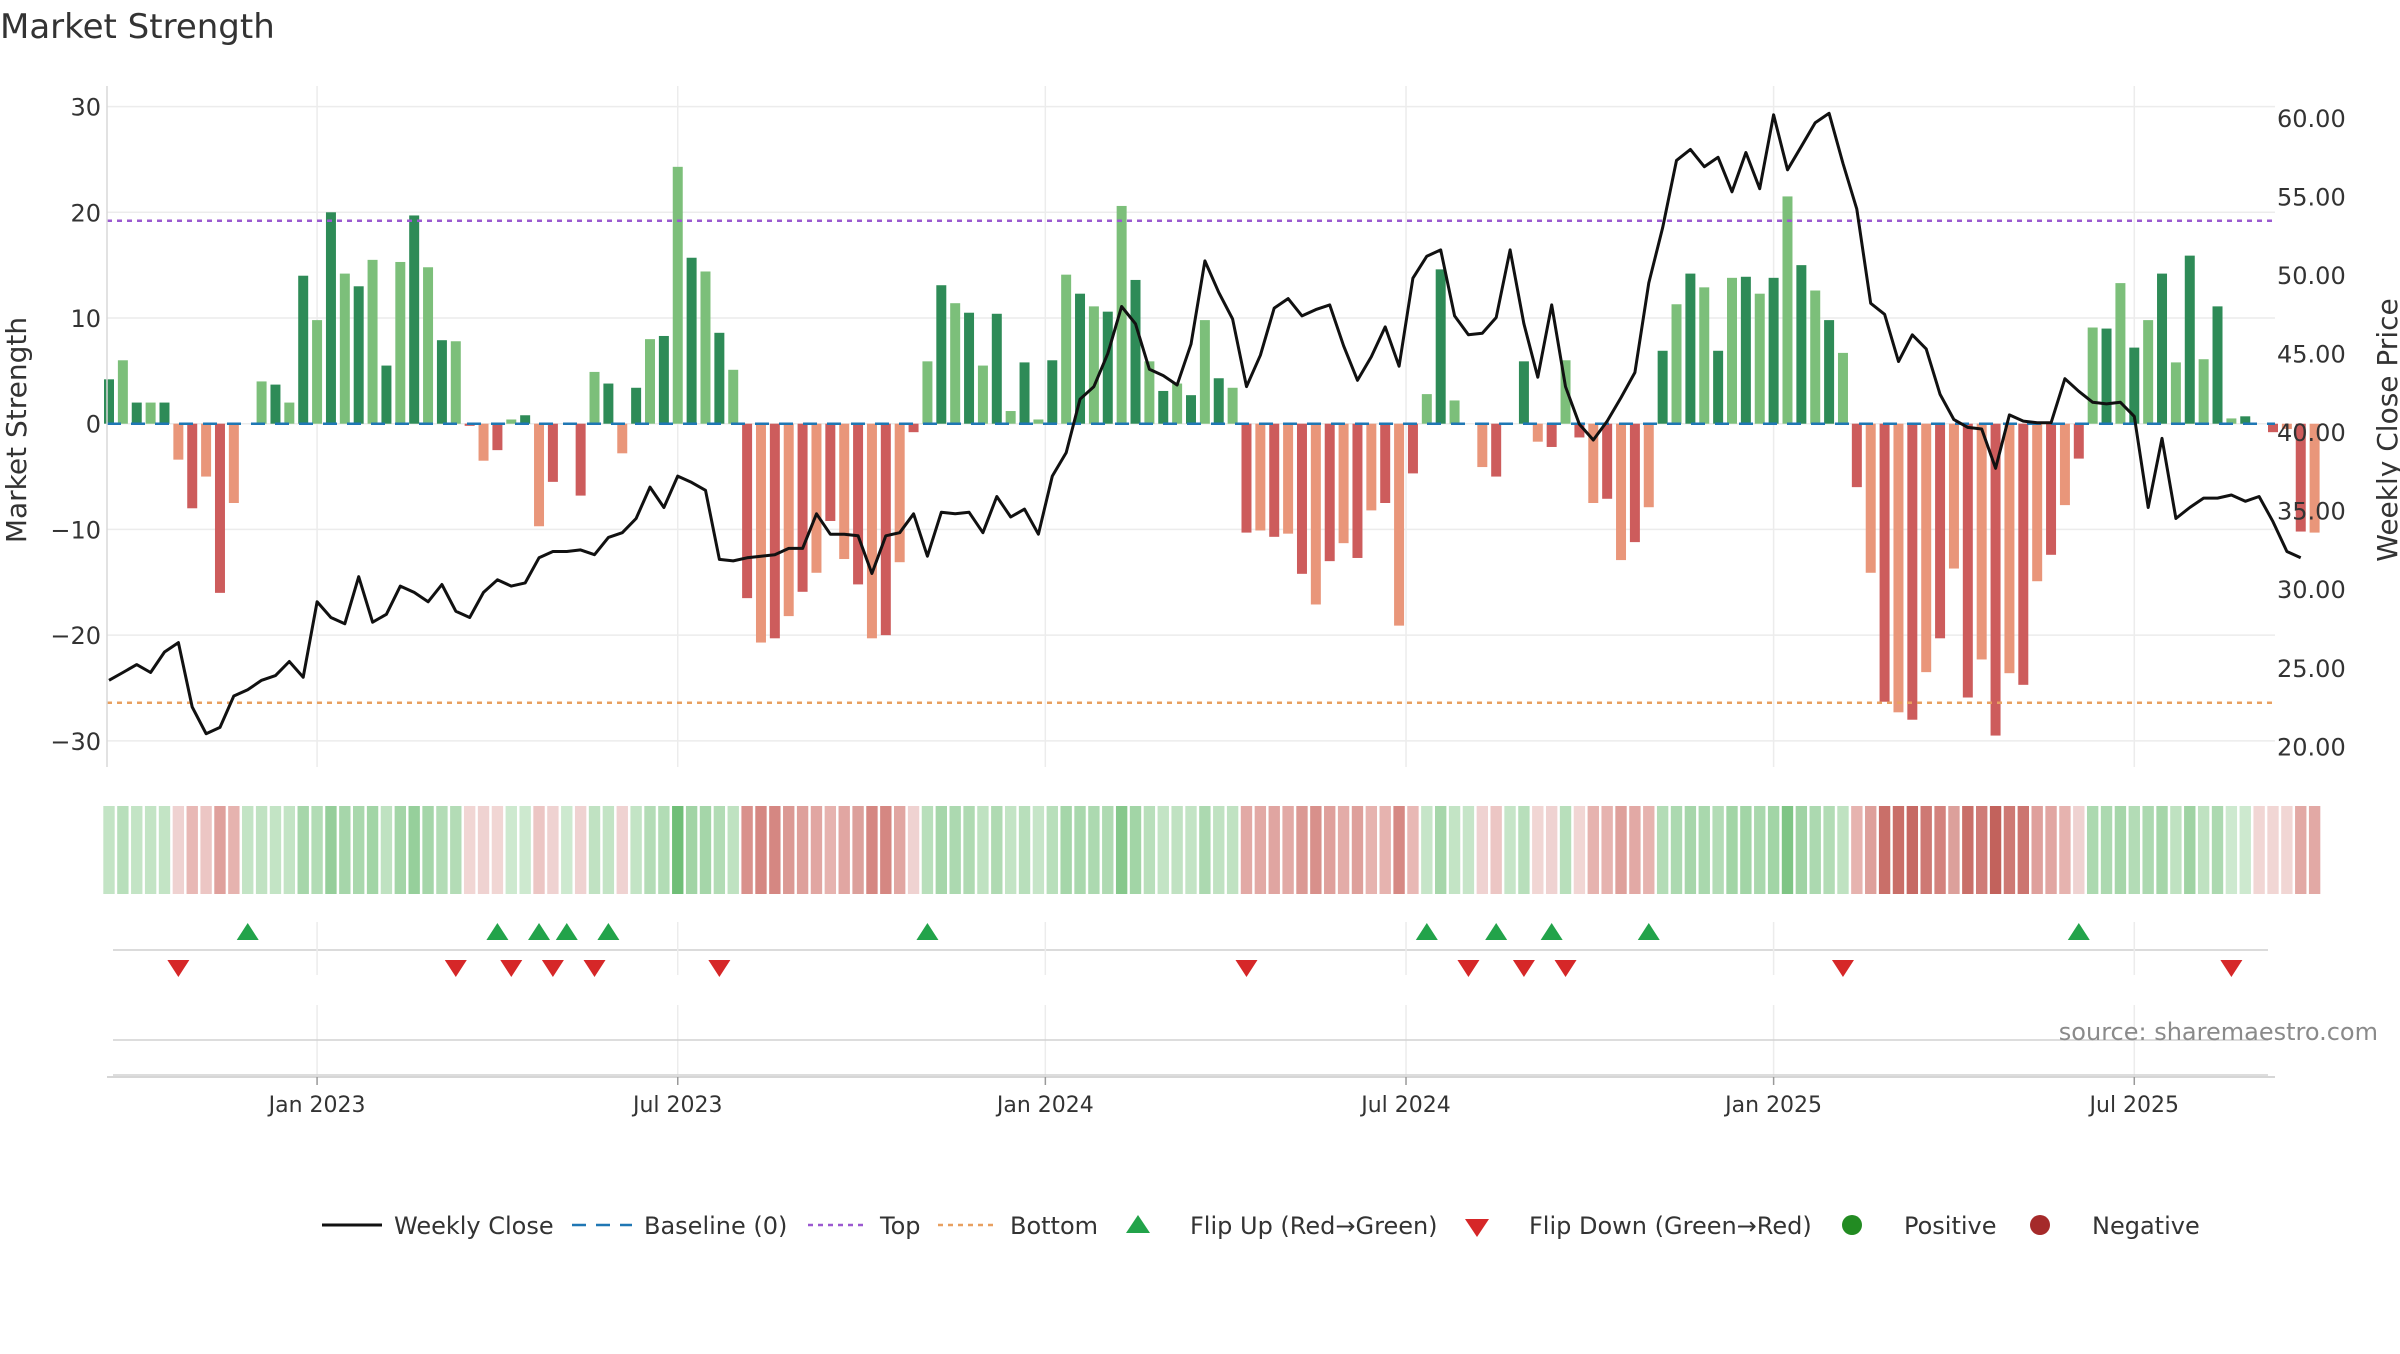 This screenshot has height=1354, width=2400. Describe the element at coordinates (2385, 429) in the screenshot. I see `y2-axis-label: Weekly Close Price` at that location.